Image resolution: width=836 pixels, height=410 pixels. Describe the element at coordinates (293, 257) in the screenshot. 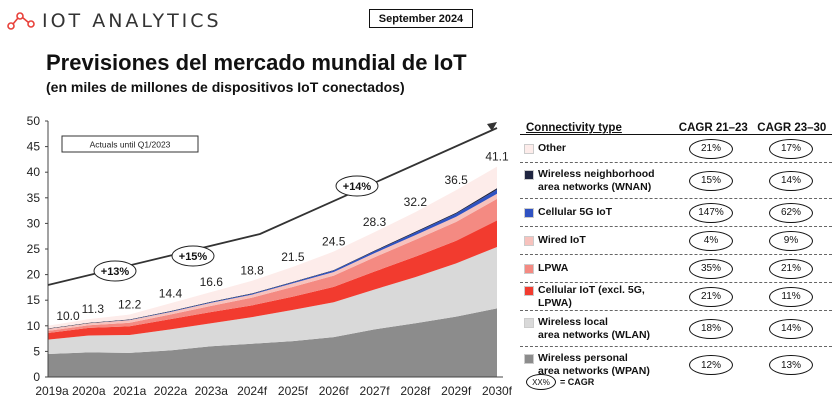

I see `total-data-label: 21.5` at that location.